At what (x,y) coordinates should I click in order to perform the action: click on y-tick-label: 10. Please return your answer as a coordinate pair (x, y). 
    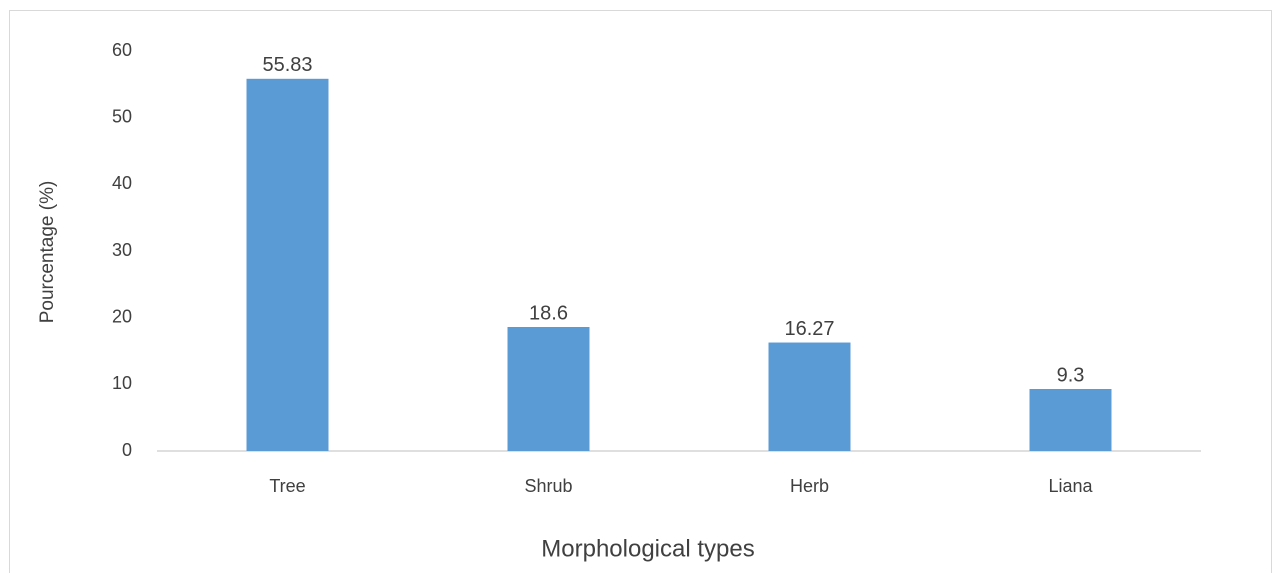
    Looking at the image, I should click on (122, 383).